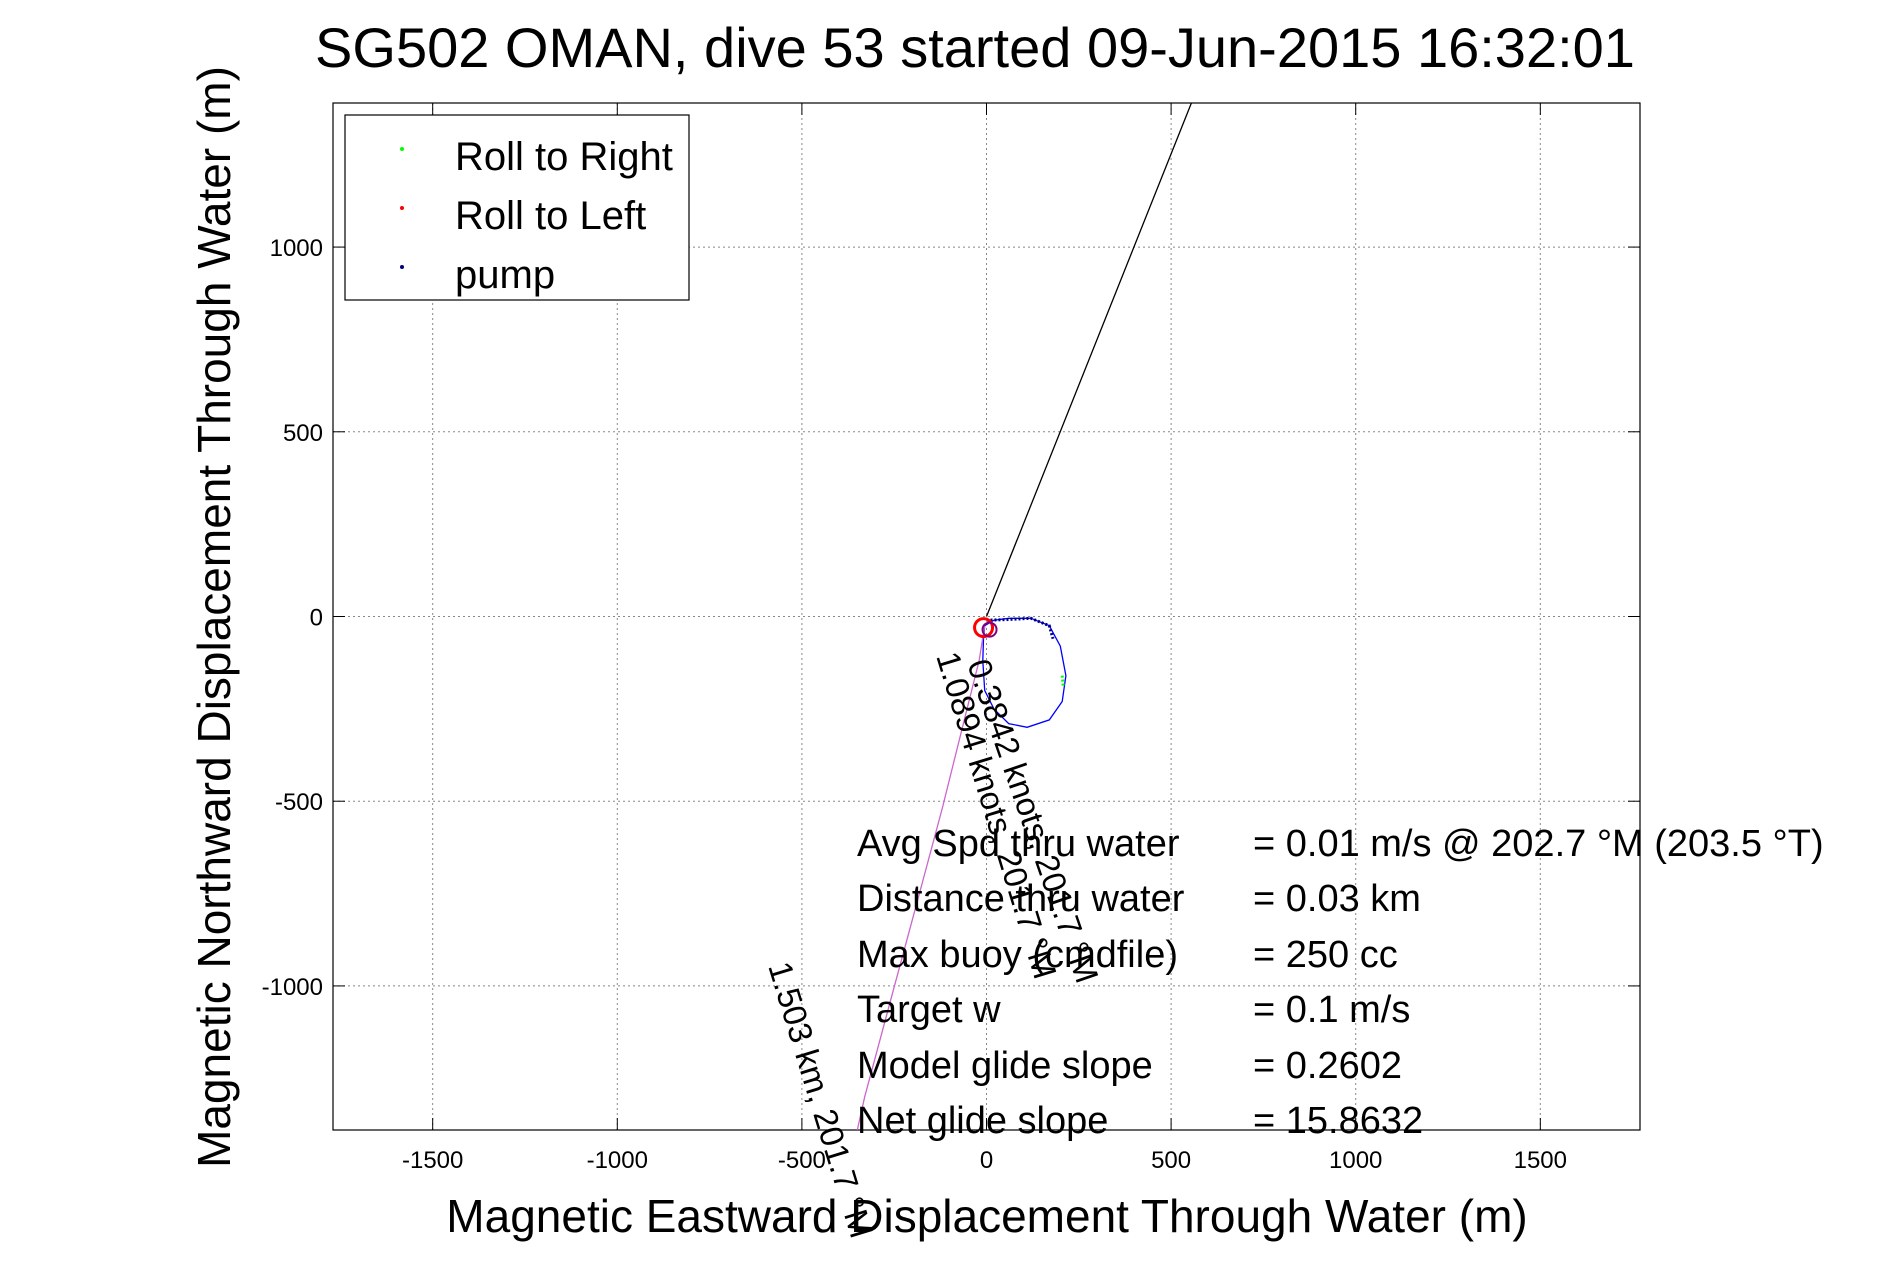 The image size is (1891, 1262). I want to click on series-drift-track, so click(921, 878).